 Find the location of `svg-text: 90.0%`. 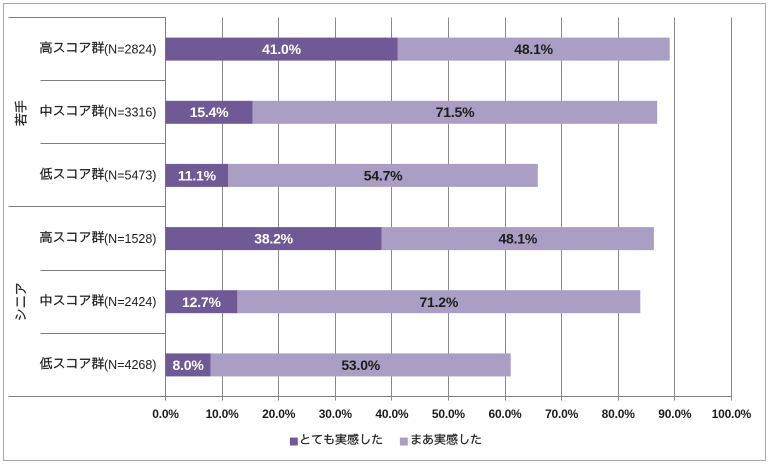

svg-text: 90.0% is located at coordinates (675, 414).